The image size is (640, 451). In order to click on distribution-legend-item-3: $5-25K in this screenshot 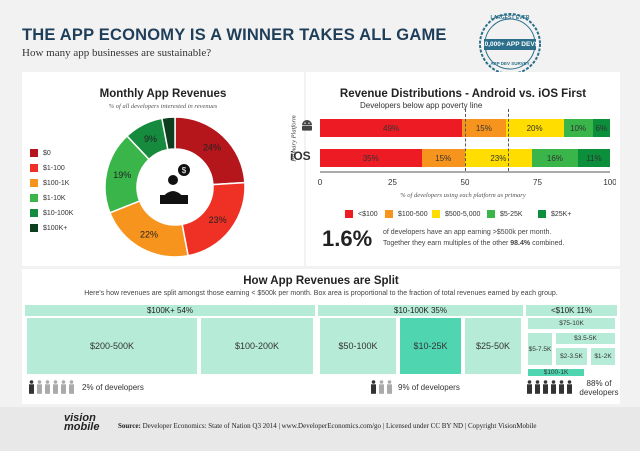, I will do `click(505, 214)`.